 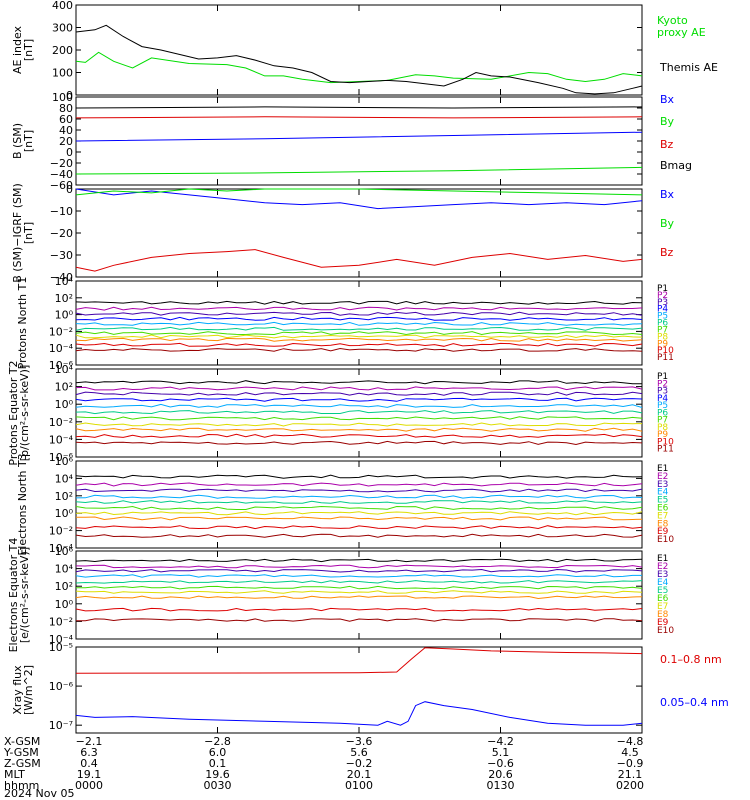 What do you see at coordinates (64, 551) in the screenshot?
I see `y-tick-label: 10⁶` at bounding box center [64, 551].